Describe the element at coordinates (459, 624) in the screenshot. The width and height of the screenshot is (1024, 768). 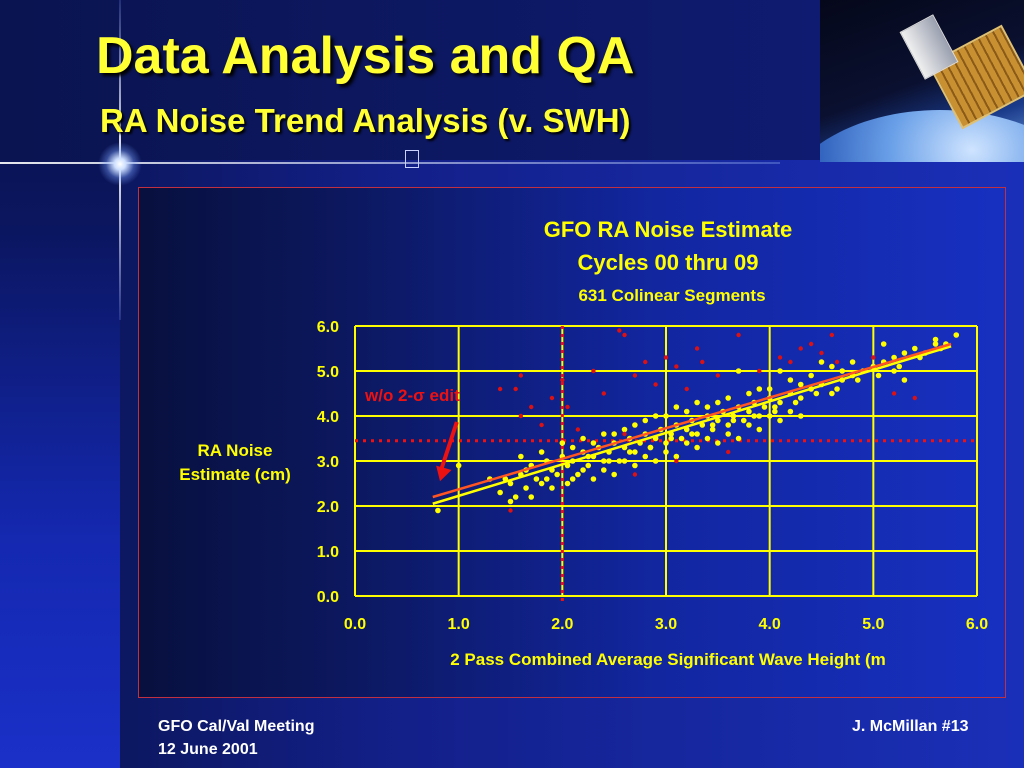
I see `x-tick-label: 1.0` at that location.